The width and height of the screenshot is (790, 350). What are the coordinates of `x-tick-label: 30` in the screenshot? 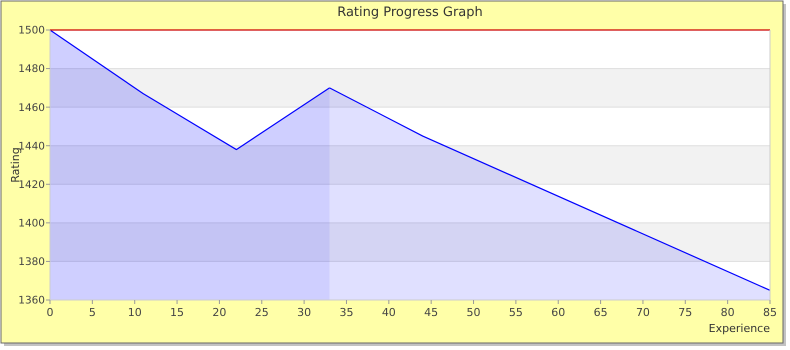 It's located at (304, 312).